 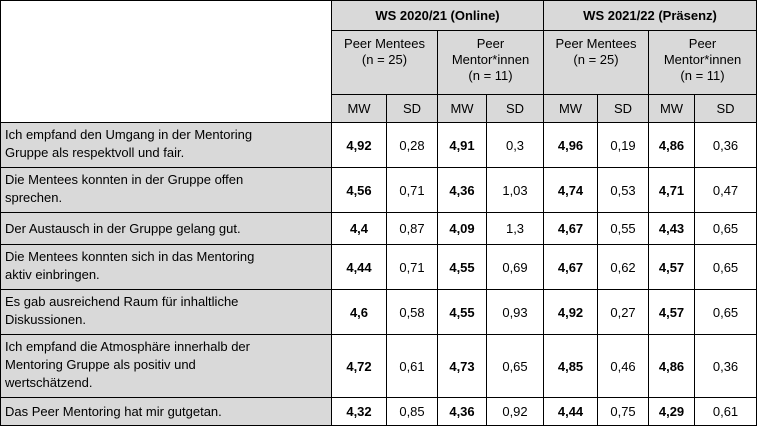 What do you see at coordinates (623, 312) in the screenshot?
I see `sd-value: 0,27` at bounding box center [623, 312].